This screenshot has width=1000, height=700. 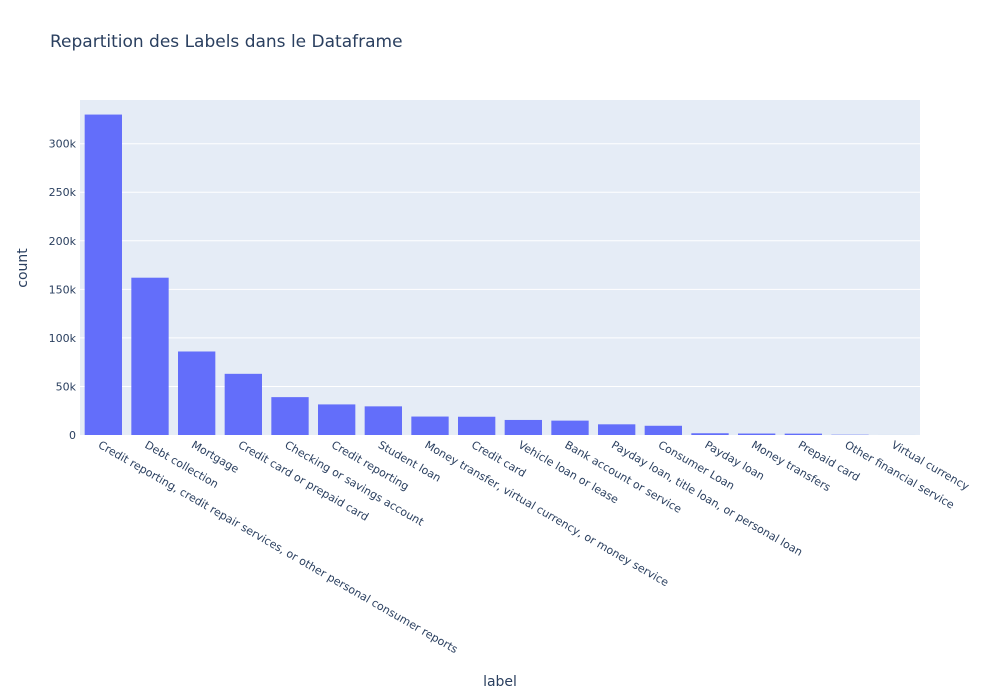 What do you see at coordinates (72, 435) in the screenshot?
I see `y-tick-label: 0` at bounding box center [72, 435].